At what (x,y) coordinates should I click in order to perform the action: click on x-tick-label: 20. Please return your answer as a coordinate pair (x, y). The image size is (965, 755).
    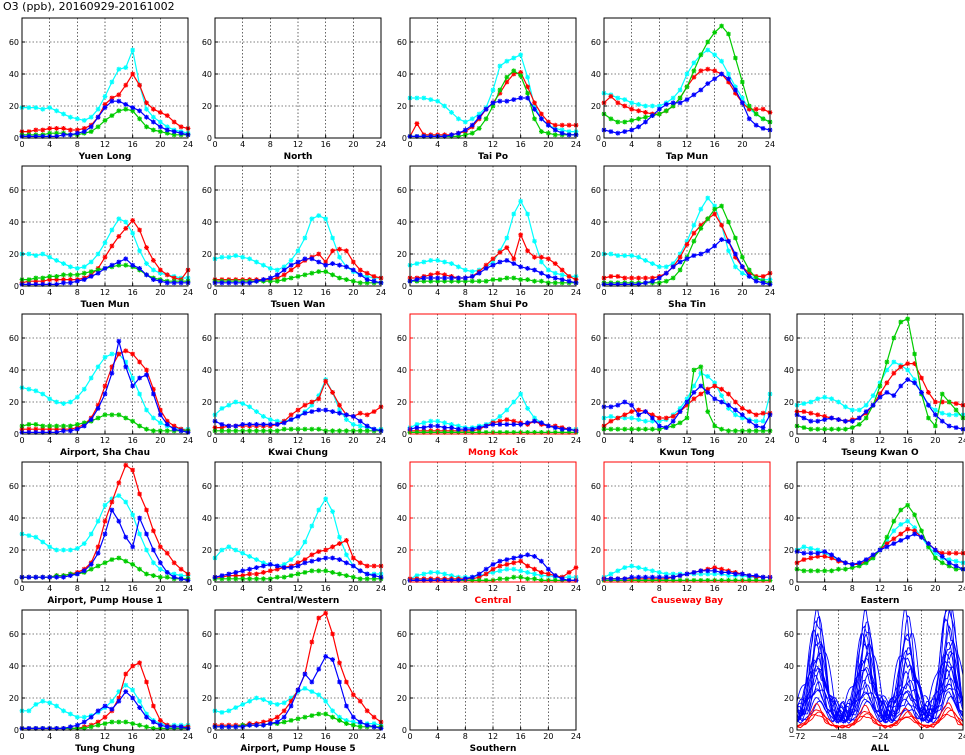
    Looking at the image, I should click on (935, 440).